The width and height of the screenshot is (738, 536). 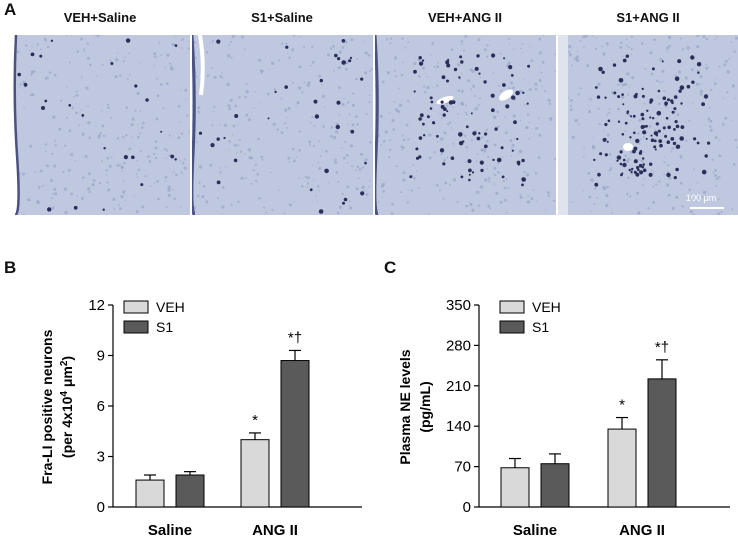 What do you see at coordinates (555, 485) in the screenshot?
I see `bar-s1-saline` at bounding box center [555, 485].